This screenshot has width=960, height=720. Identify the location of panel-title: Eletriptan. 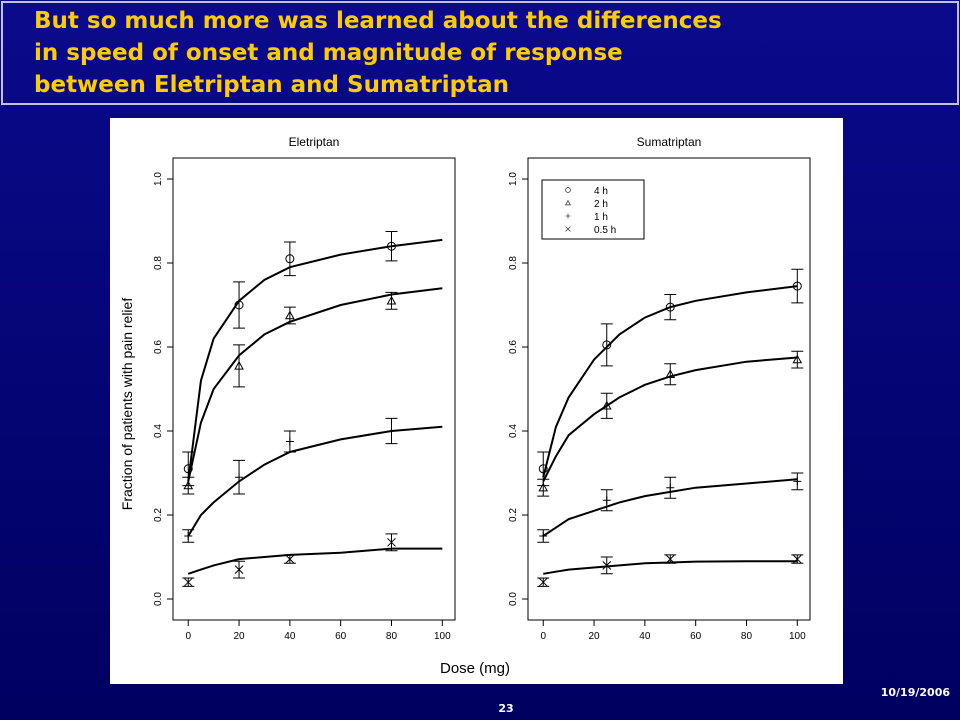
(314, 142).